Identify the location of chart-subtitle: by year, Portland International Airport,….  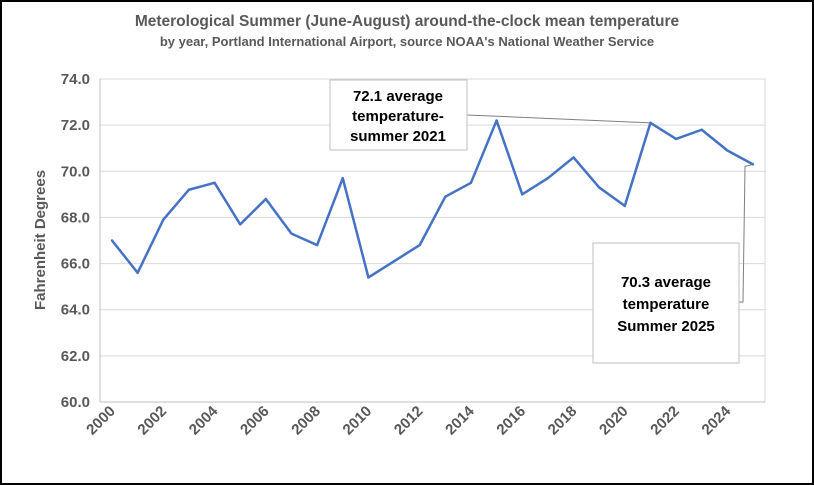
(407, 41).